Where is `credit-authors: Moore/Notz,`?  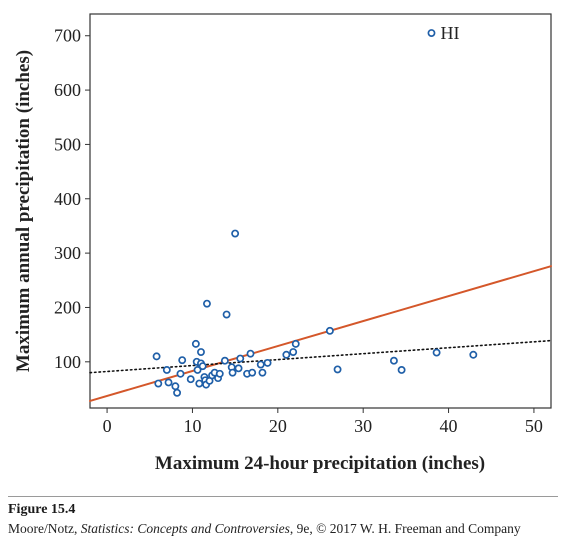 credit-authors: Moore/Notz, is located at coordinates (44, 528).